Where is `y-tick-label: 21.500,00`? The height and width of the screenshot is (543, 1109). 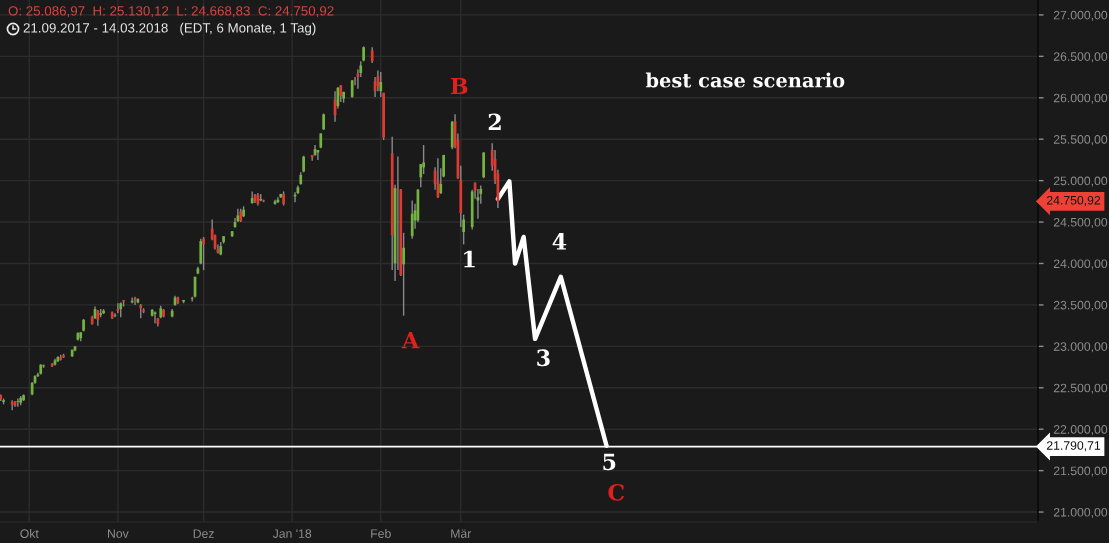
y-tick-label: 21.500,00 is located at coordinates (1080, 471).